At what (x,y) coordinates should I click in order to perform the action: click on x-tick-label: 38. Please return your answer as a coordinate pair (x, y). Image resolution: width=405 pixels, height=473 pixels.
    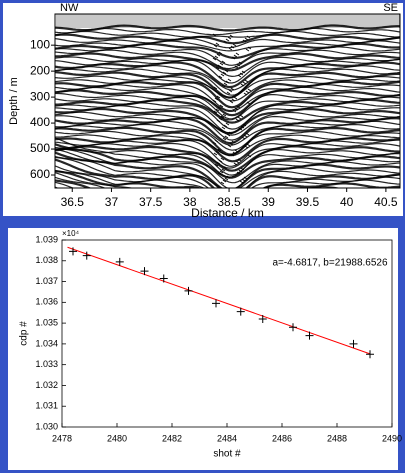
    Looking at the image, I should click on (190, 202).